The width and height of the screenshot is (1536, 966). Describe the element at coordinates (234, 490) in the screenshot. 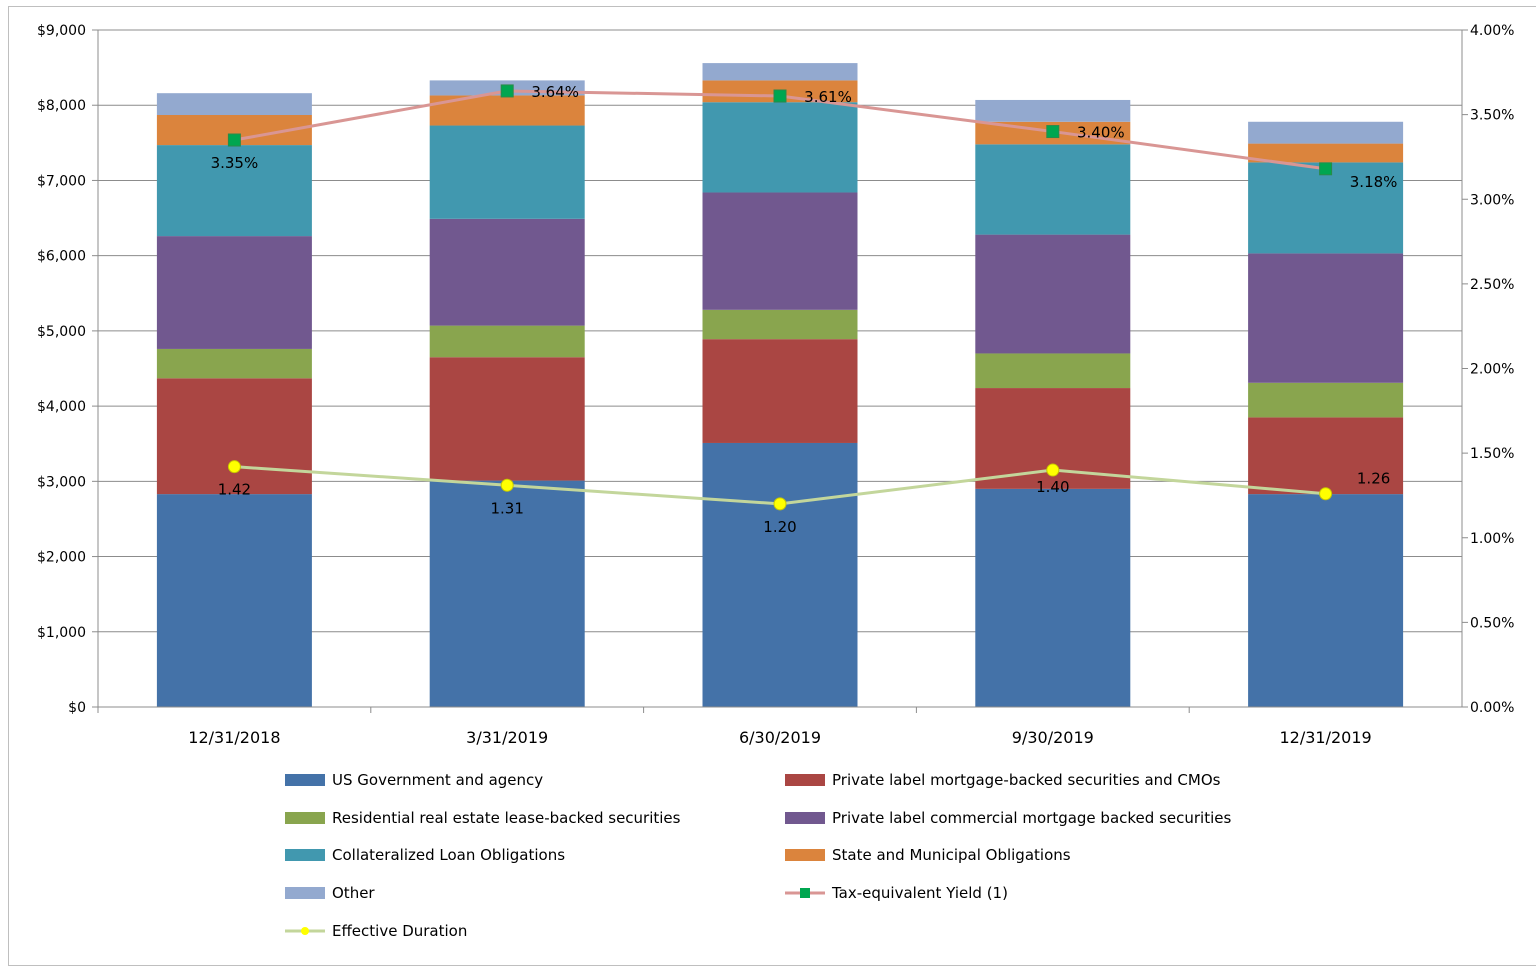

I see `duration-data-label: 1.42` at that location.